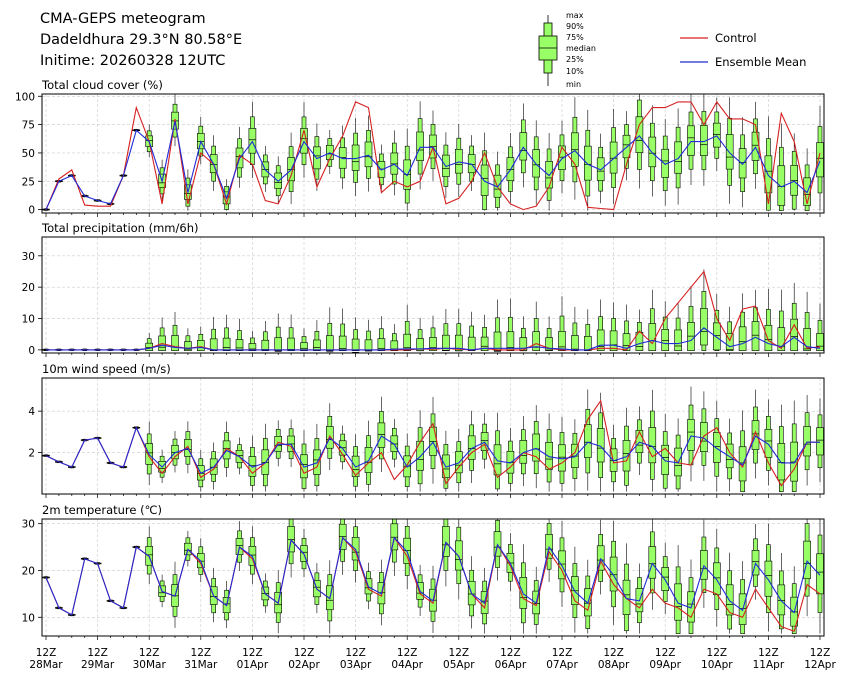 The image size is (845, 681). I want to click on figure-title: CMA-GEPS meteogram, so click(123, 19).